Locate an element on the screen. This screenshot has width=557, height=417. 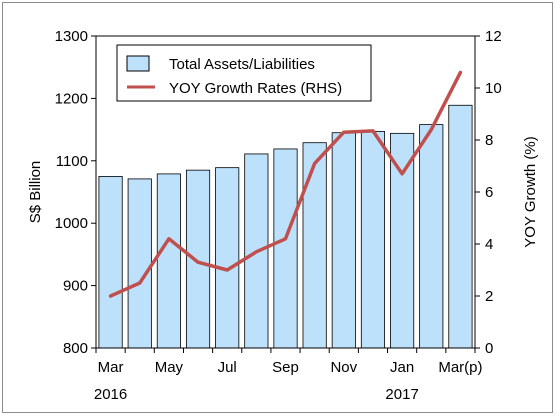
x-tick-label: May is located at coordinates (169, 367).